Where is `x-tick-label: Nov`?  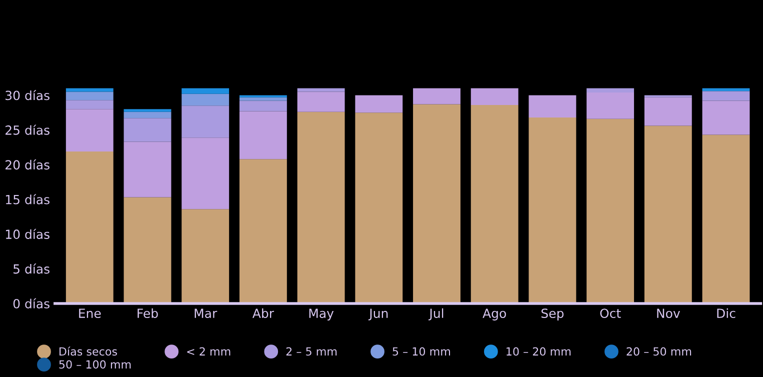
x-tick-label: Nov is located at coordinates (668, 313).